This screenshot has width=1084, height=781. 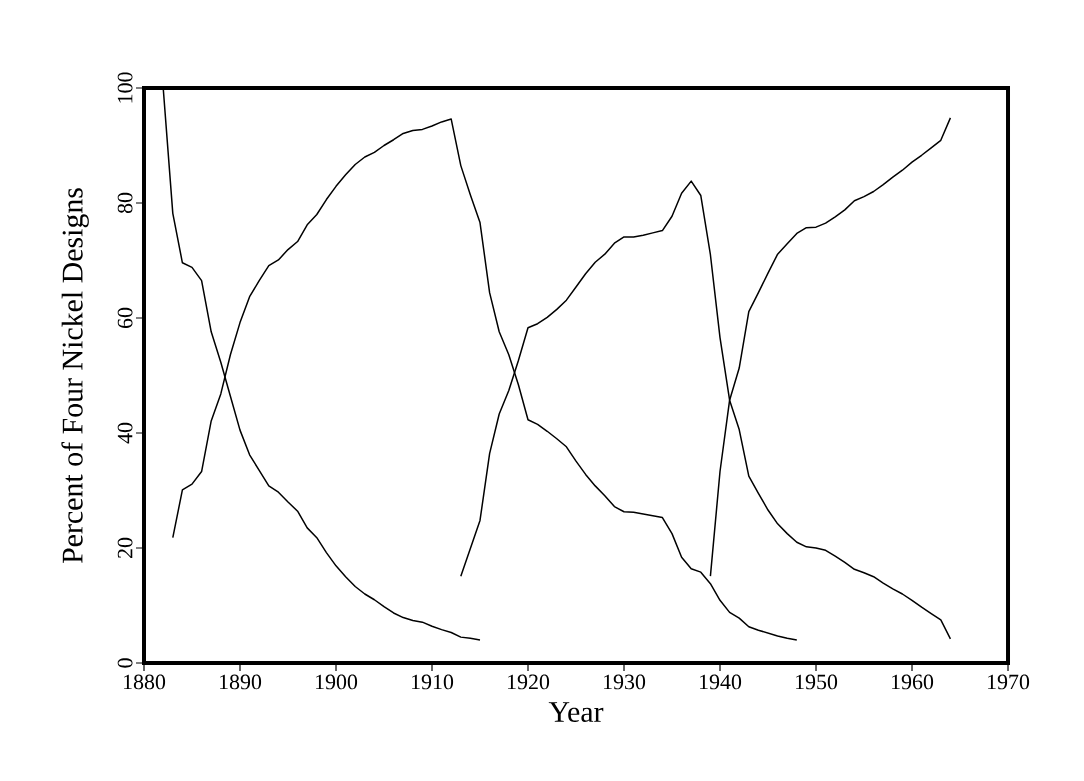 What do you see at coordinates (529, 682) in the screenshot?
I see `x-tick-label: 1920` at bounding box center [529, 682].